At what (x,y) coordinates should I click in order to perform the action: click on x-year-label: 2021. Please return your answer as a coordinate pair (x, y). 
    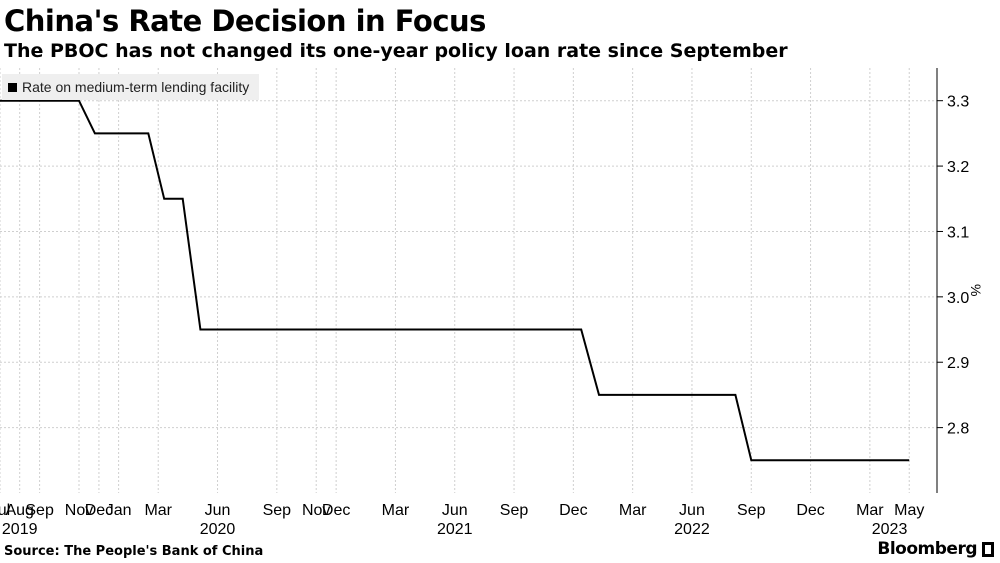
    Looking at the image, I should click on (455, 529).